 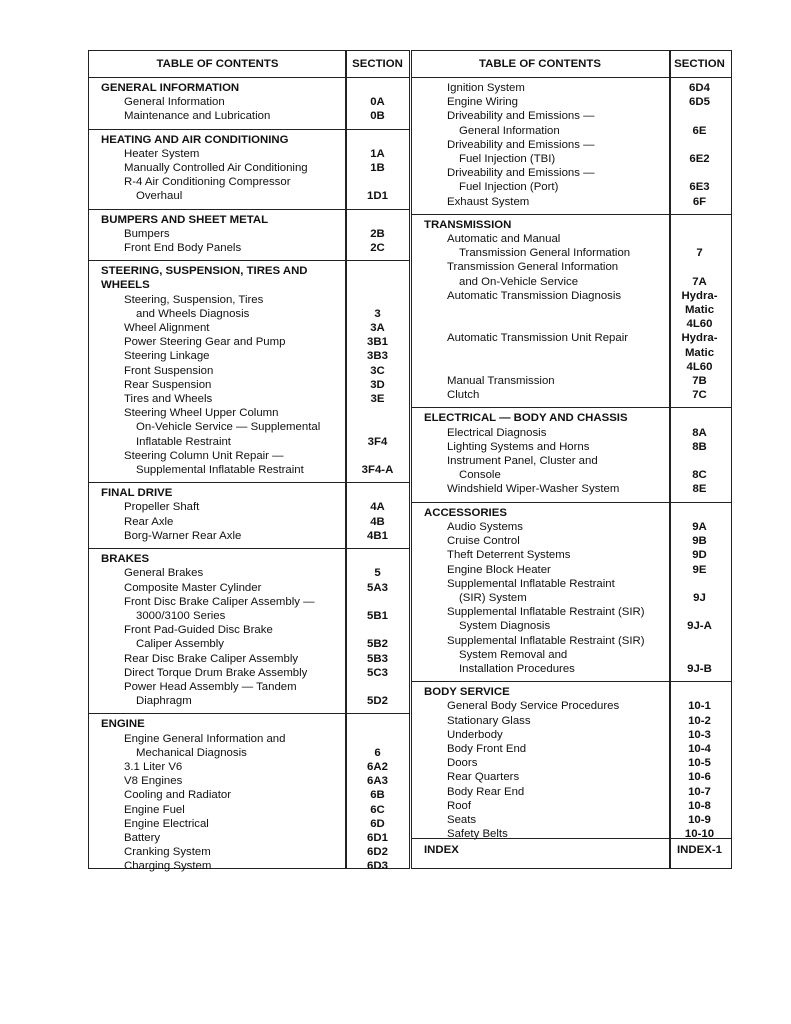 I want to click on toc-entry: Cruise Control 9B, so click(x=571, y=541).